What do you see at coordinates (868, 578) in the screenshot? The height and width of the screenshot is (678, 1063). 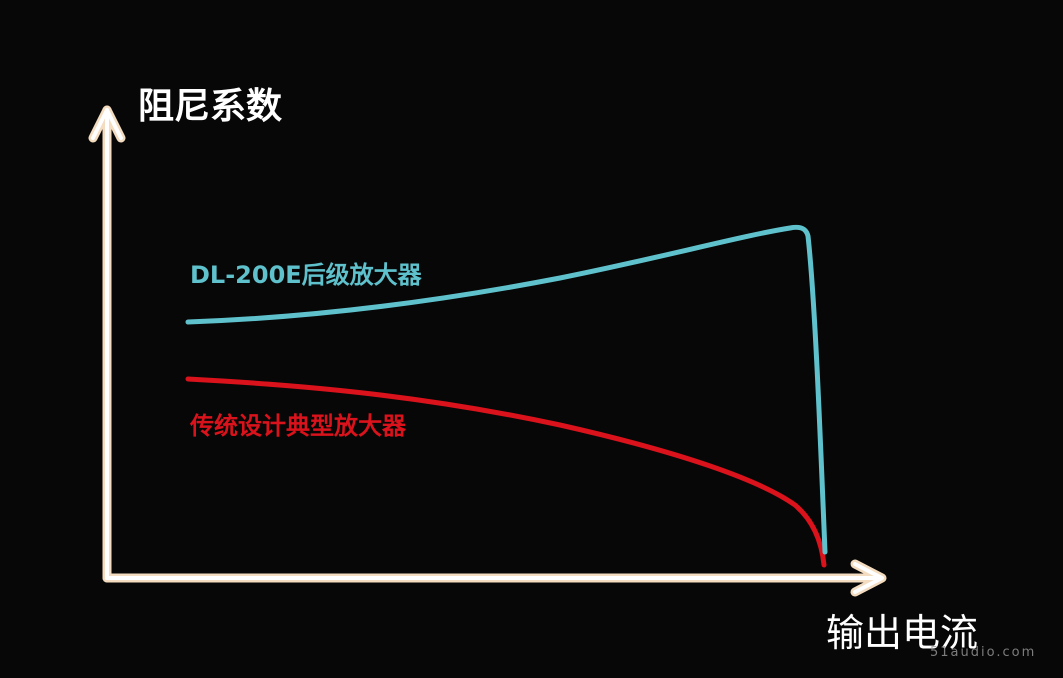 I see `x-arrow` at bounding box center [868, 578].